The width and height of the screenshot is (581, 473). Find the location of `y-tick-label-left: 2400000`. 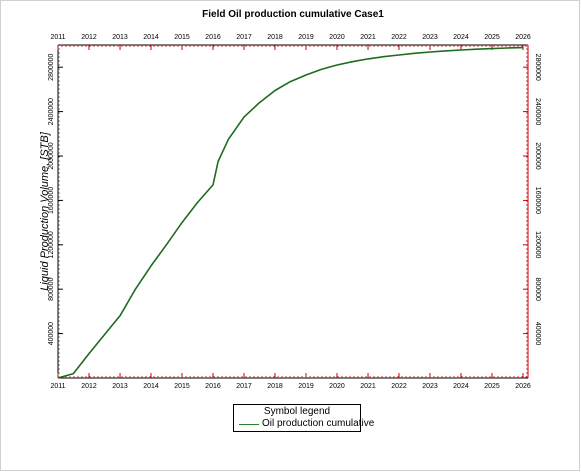

y-tick-label-left: 2400000 is located at coordinates (51, 111).